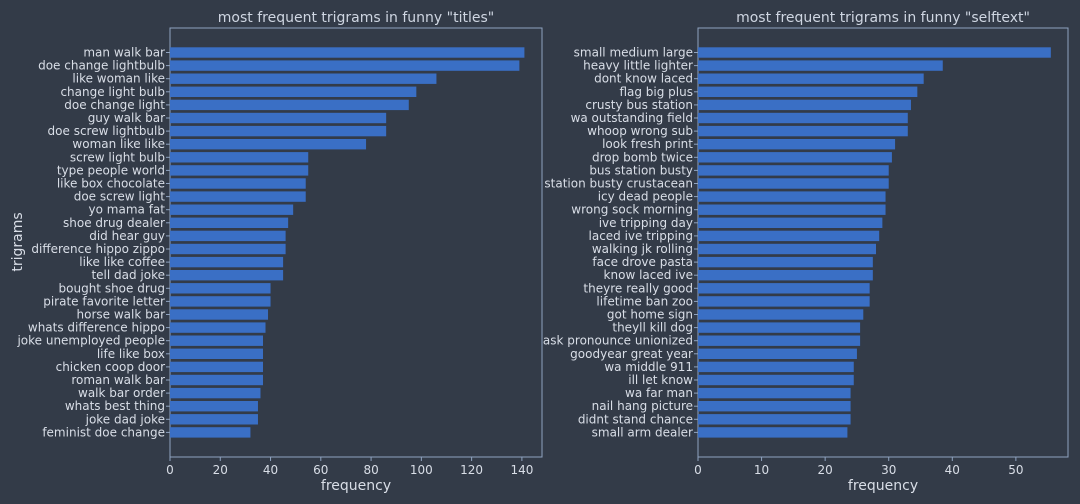 The height and width of the screenshot is (504, 1080). What do you see at coordinates (270, 470) in the screenshot?
I see `x-tick-label: 40` at bounding box center [270, 470].